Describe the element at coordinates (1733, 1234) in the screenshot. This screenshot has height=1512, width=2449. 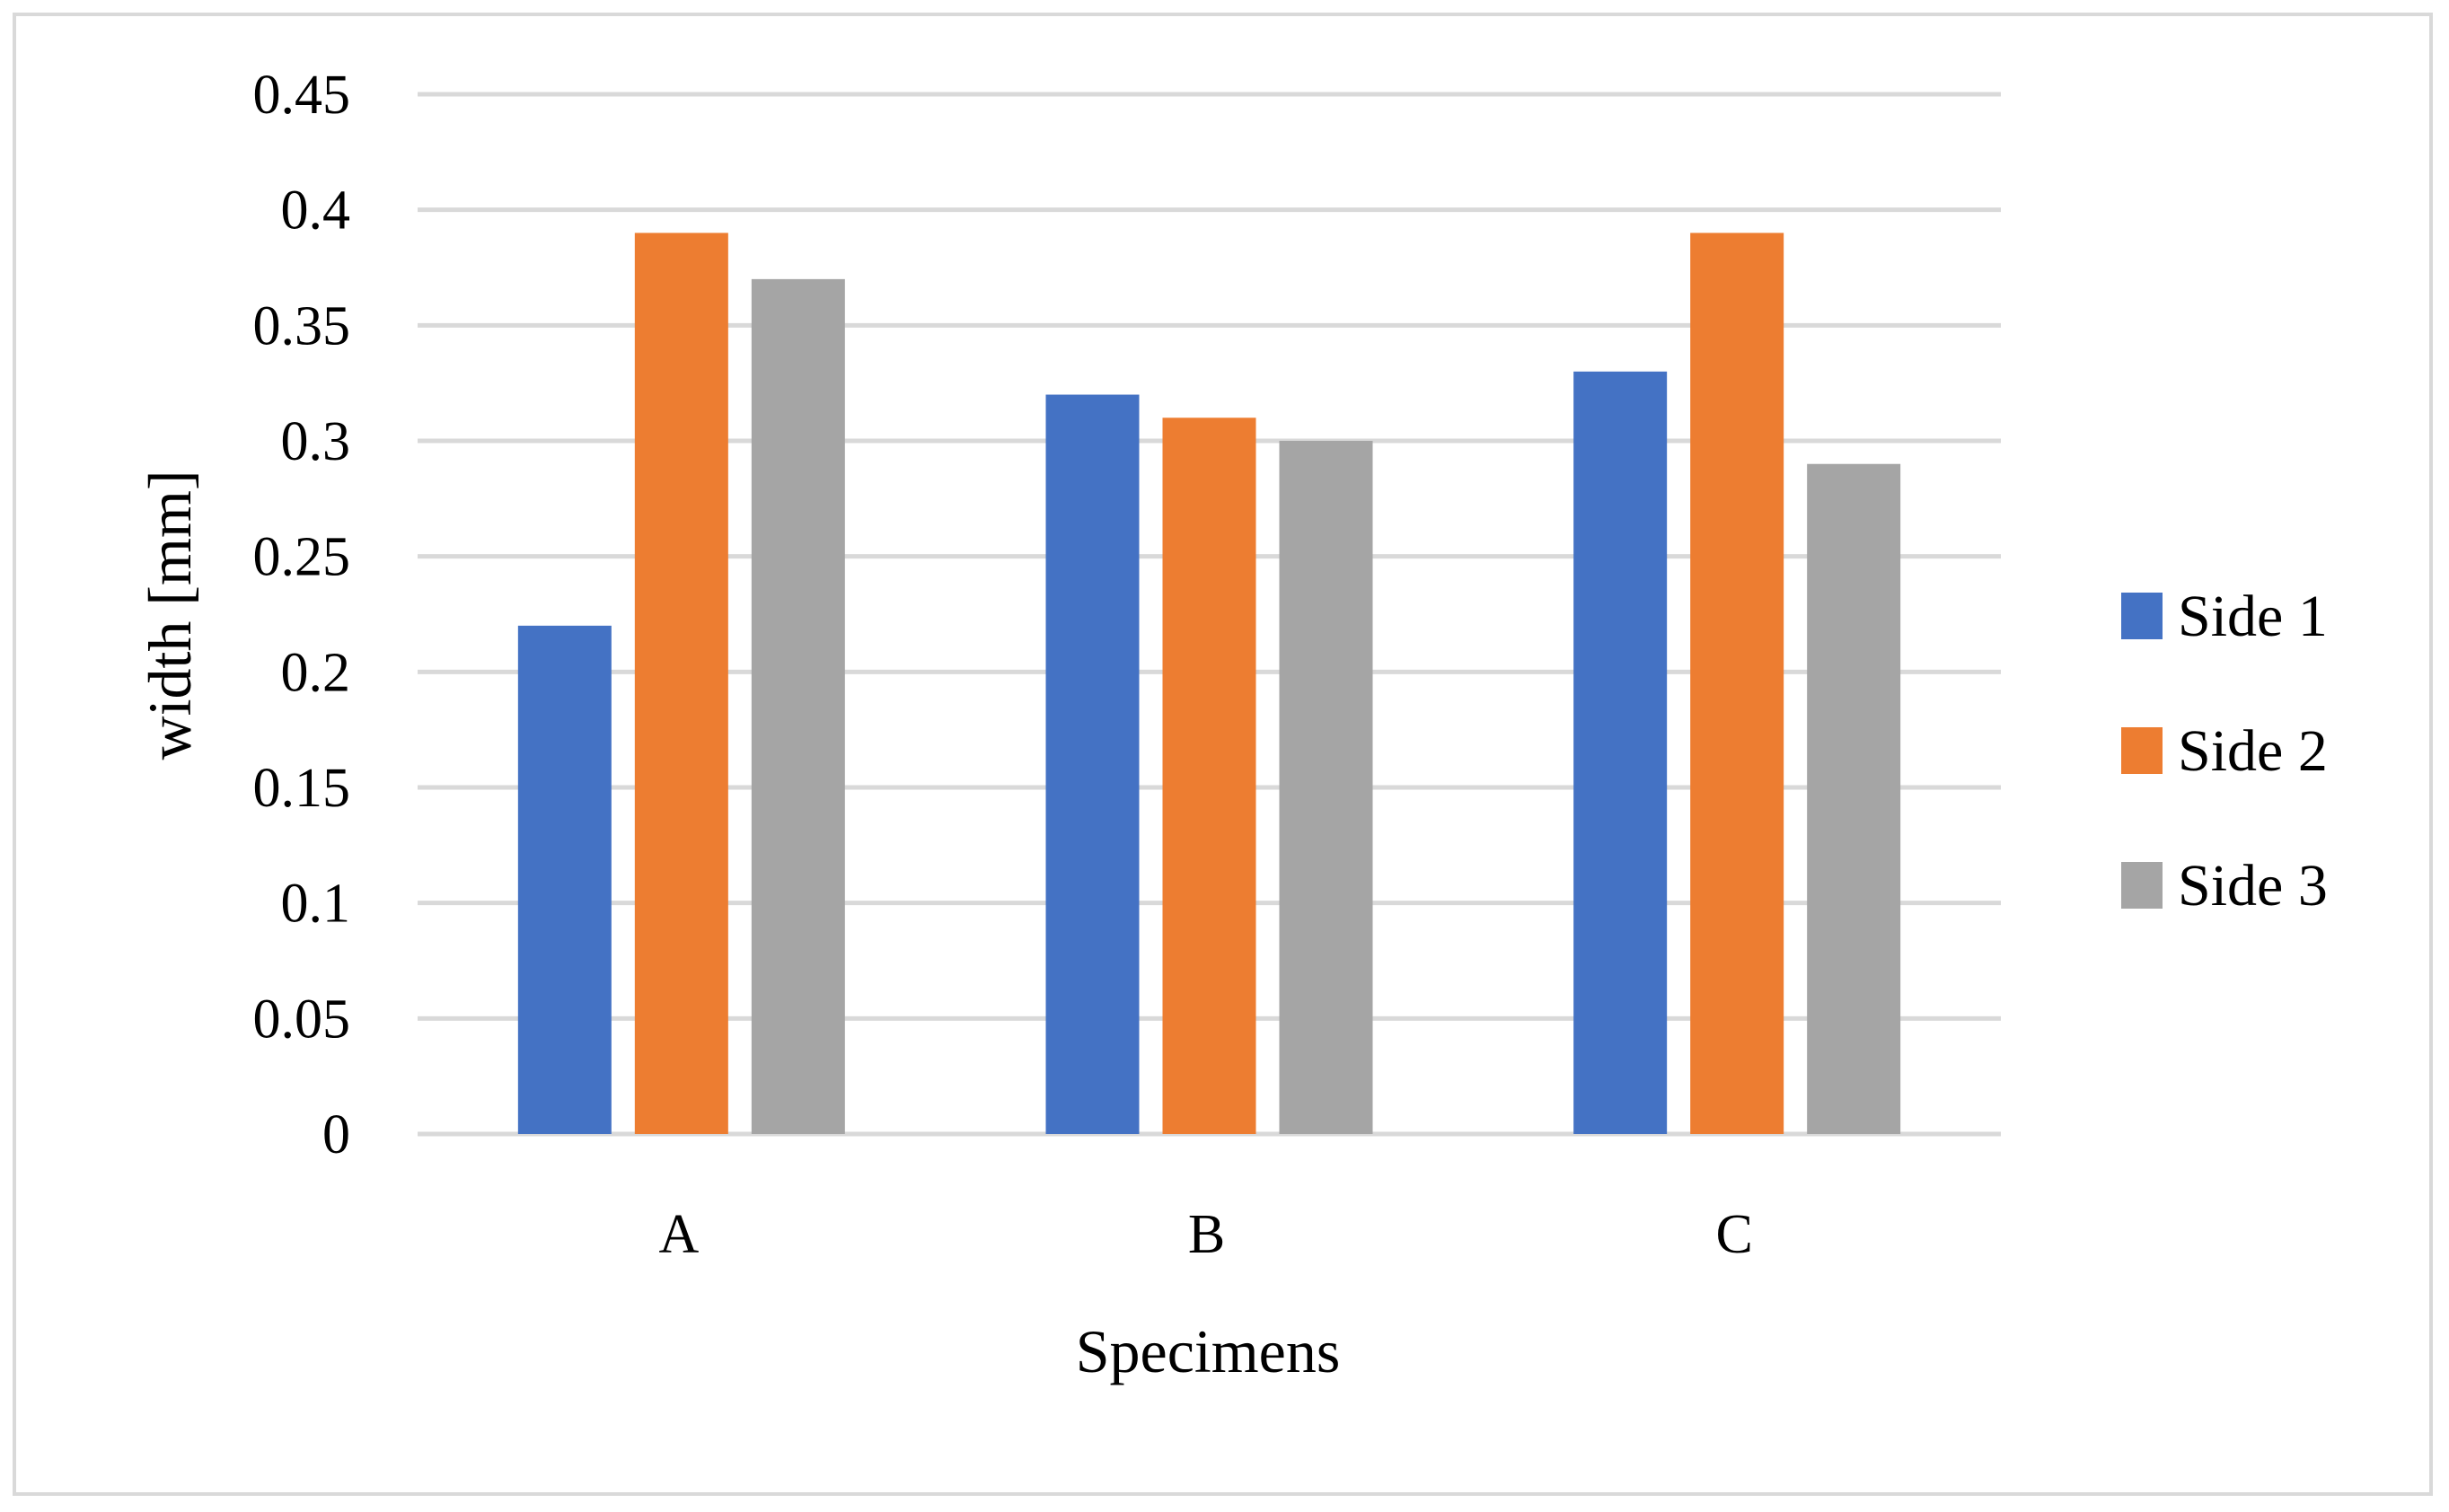
I see `x-category-label: C` at that location.